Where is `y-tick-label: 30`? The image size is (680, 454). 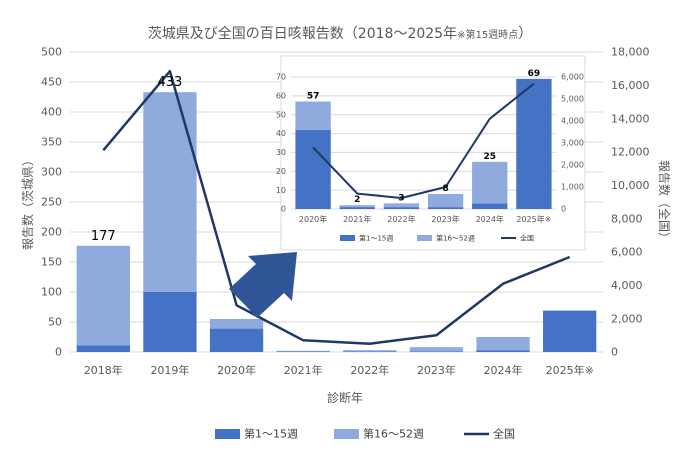
y-tick-label: 30 is located at coordinates (281, 152).